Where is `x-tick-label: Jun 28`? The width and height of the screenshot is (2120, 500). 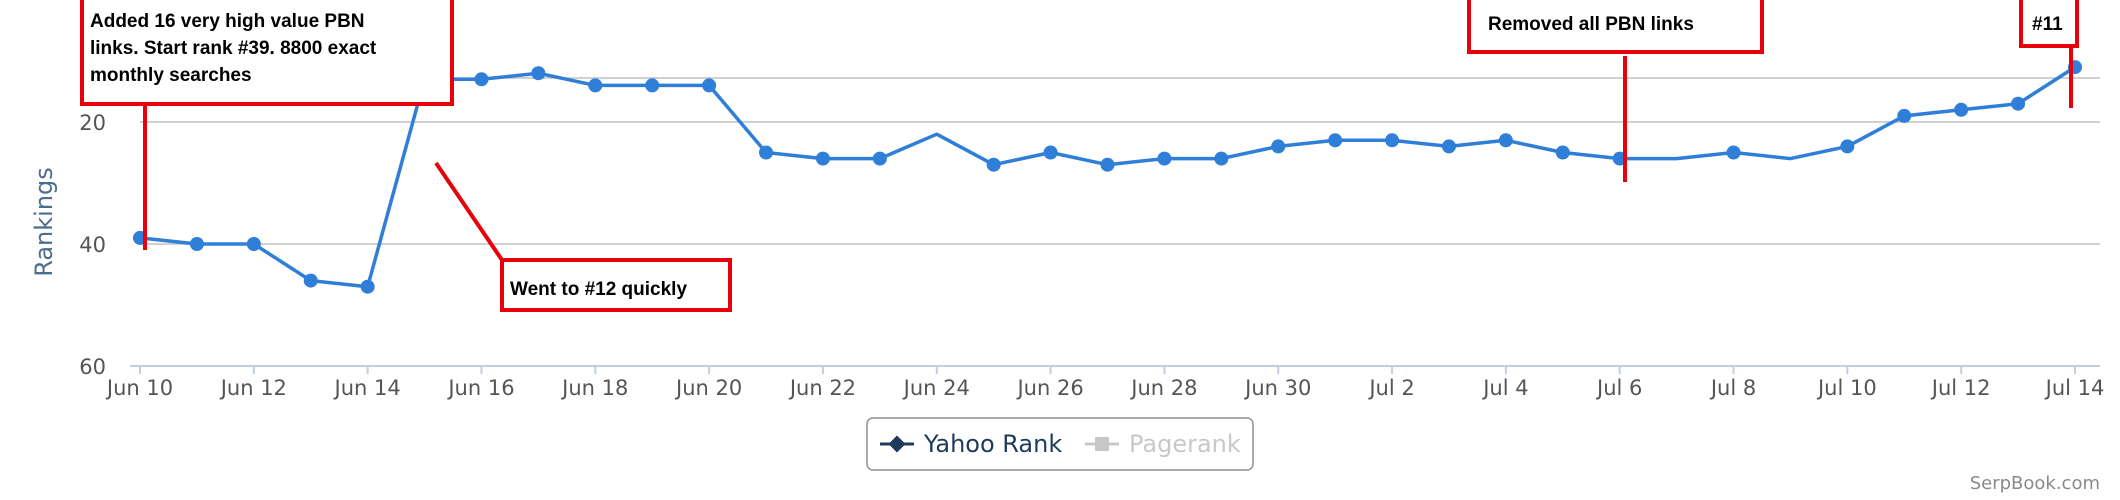 x-tick-label: Jun 28 is located at coordinates (1163, 388).